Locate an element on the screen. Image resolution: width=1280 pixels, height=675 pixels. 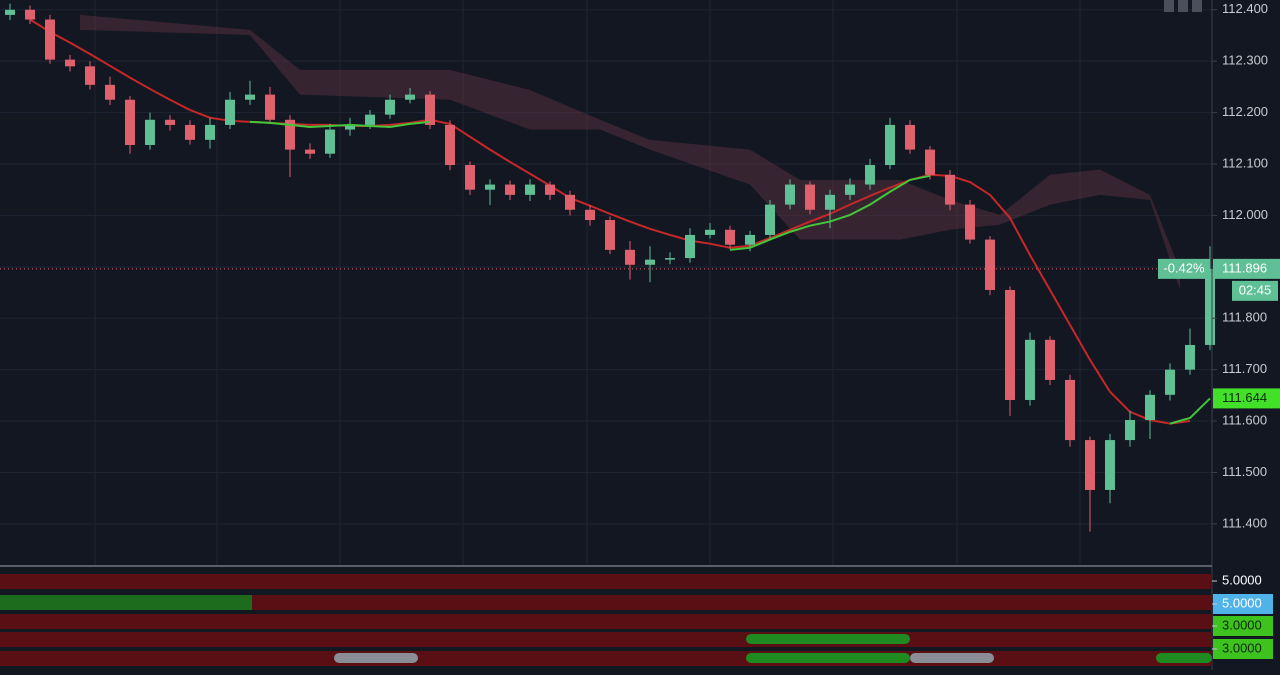
price-label: 111.896 is located at coordinates (1244, 267).